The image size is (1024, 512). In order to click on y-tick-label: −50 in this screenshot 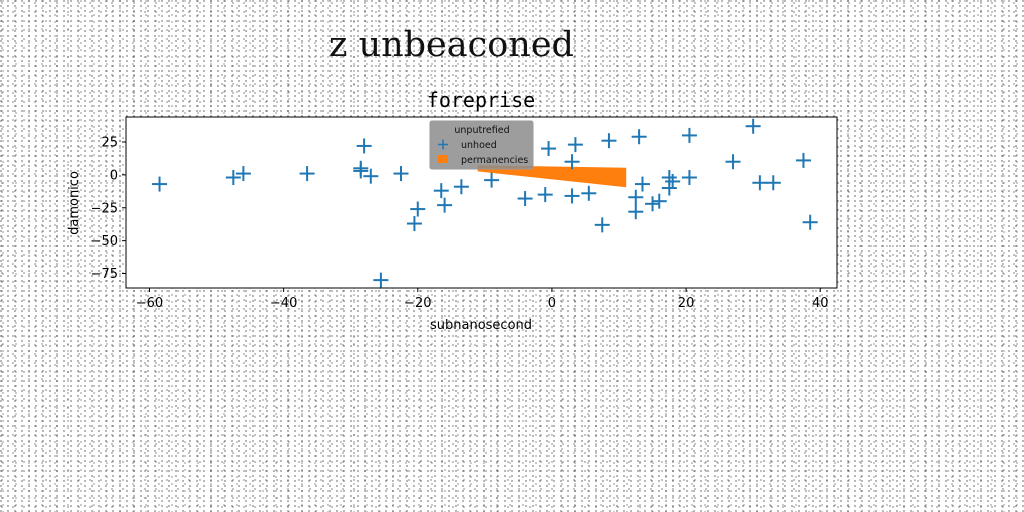, I will do `click(104, 241)`.